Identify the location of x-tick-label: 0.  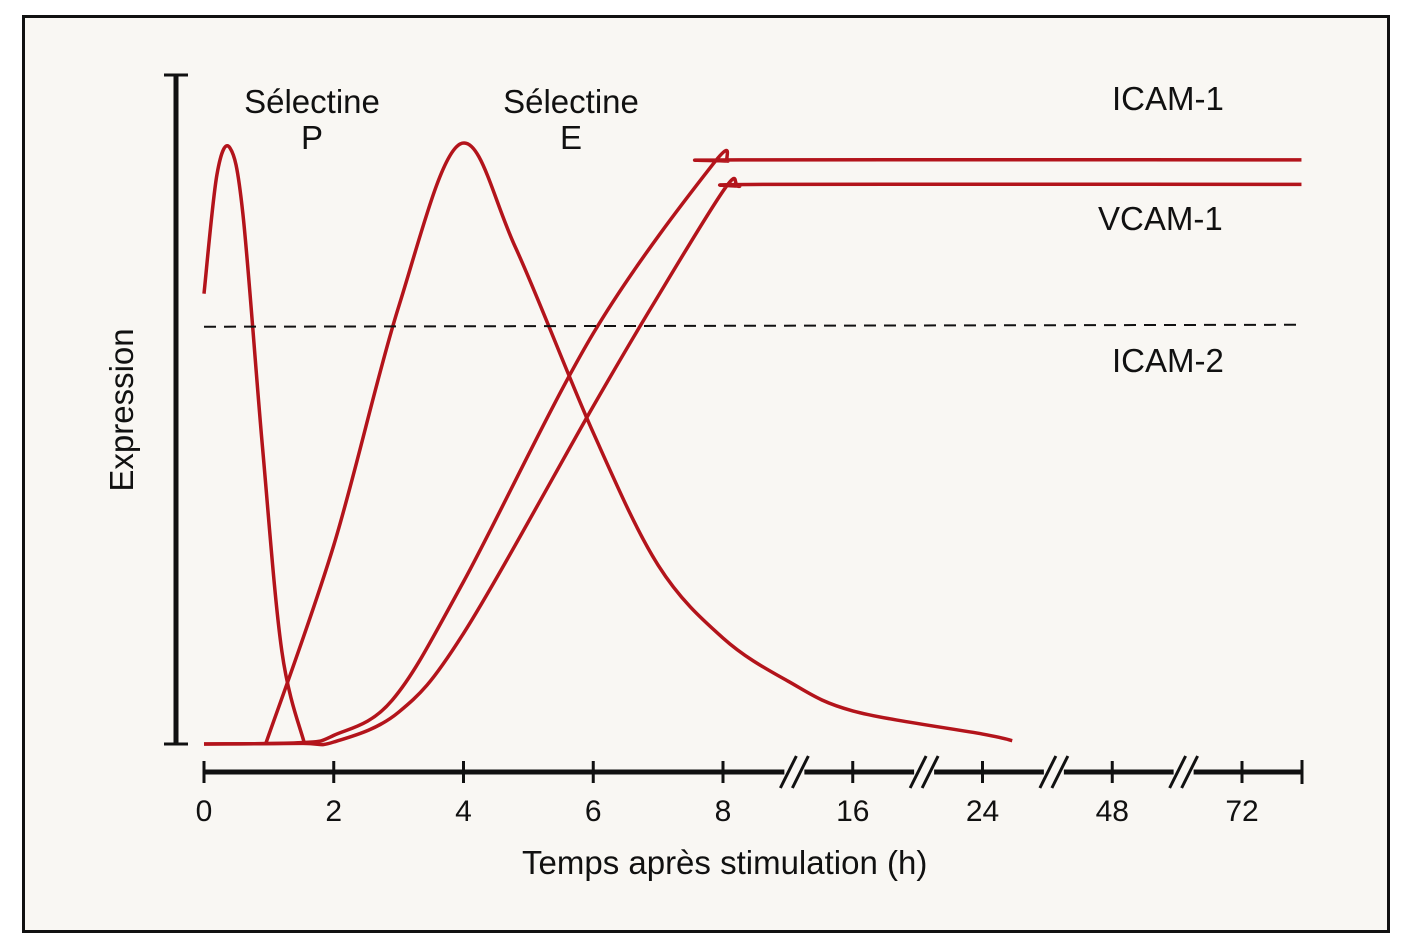
(204, 811).